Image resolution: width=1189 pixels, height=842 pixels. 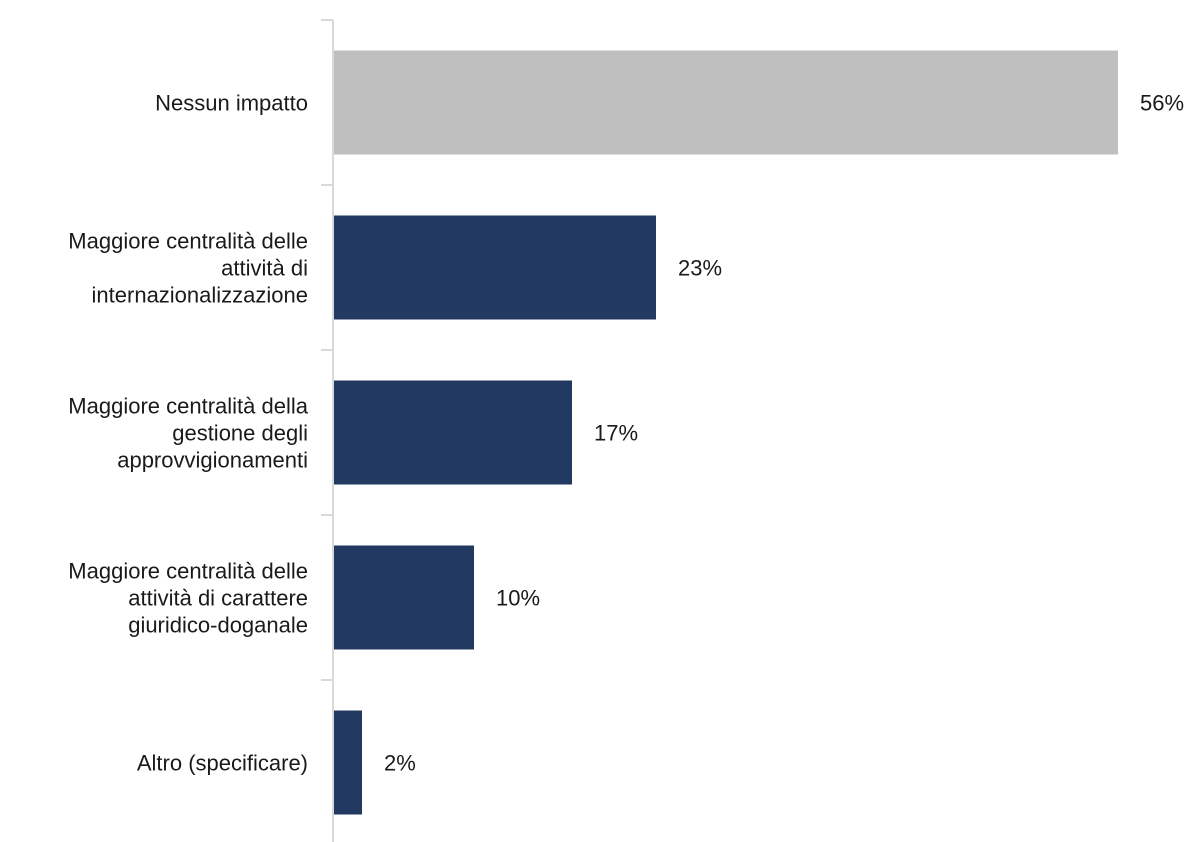 What do you see at coordinates (240, 433) in the screenshot?
I see `category-label-line: gestione degli` at bounding box center [240, 433].